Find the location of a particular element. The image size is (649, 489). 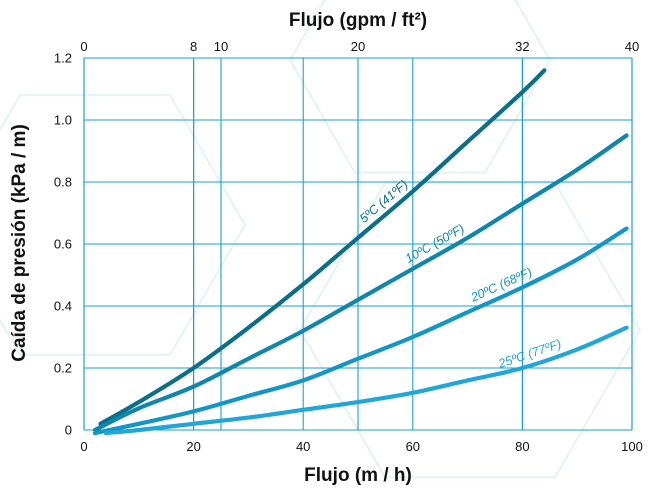

x-tick-label: 40 is located at coordinates (303, 446).